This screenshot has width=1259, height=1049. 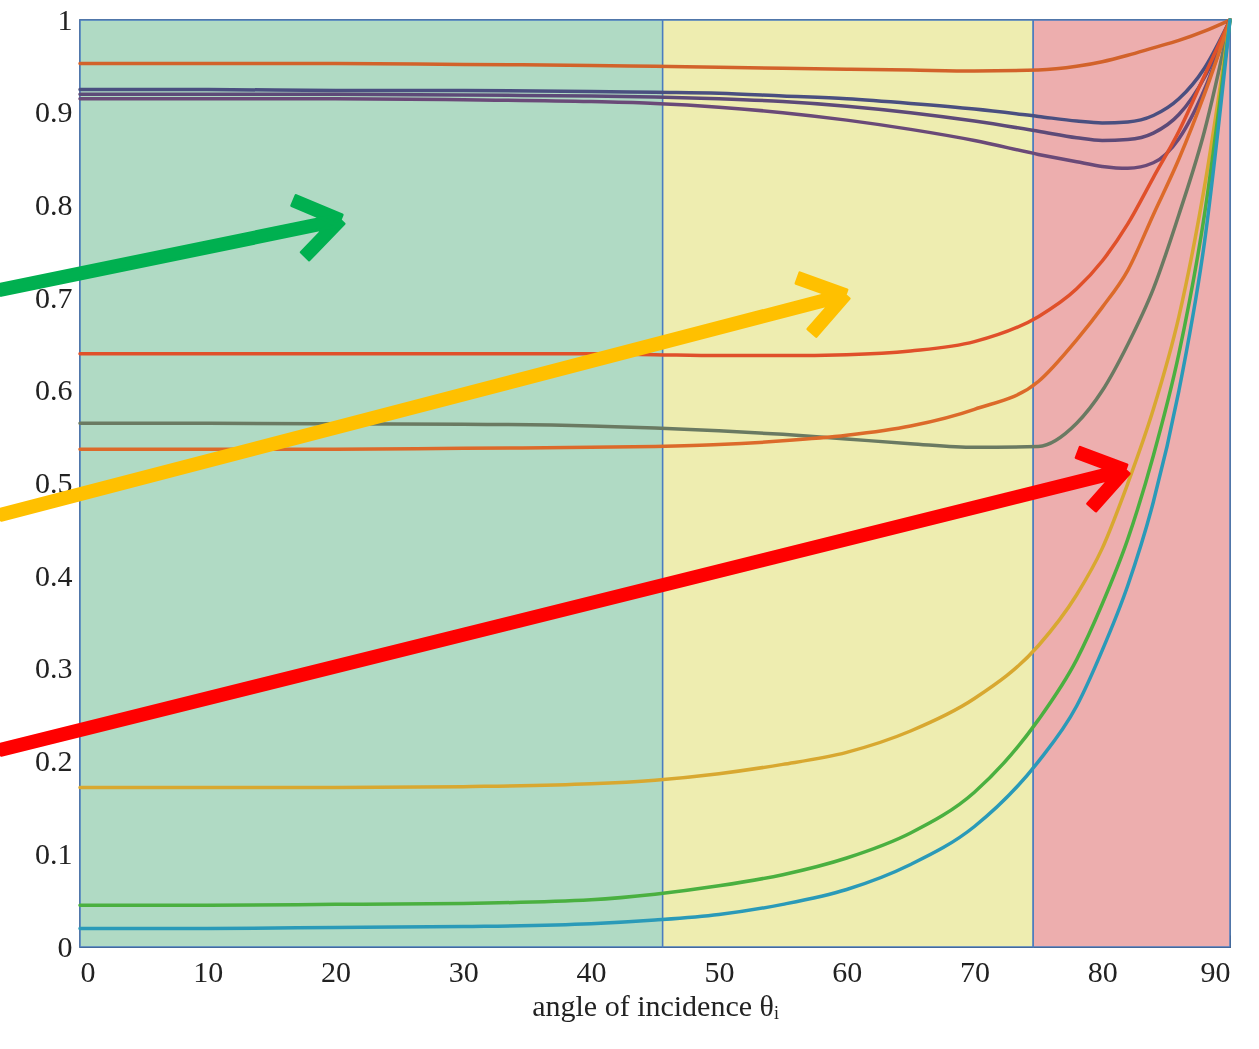 What do you see at coordinates (54, 575) in the screenshot?
I see `y-tick-label: 0.4` at bounding box center [54, 575].